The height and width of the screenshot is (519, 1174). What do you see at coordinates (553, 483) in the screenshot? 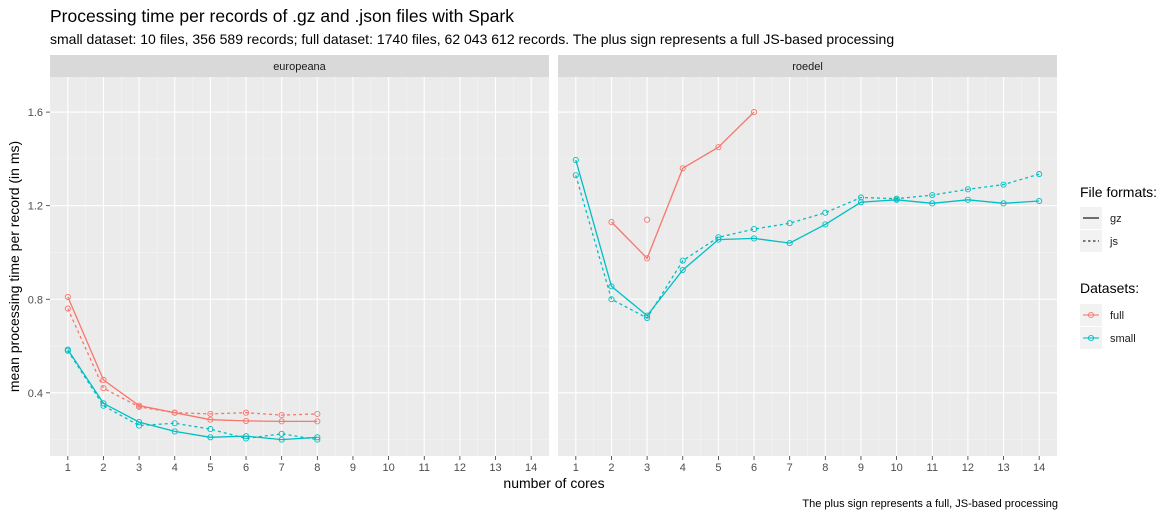
I see `x-axis-label: number of cores` at bounding box center [553, 483].